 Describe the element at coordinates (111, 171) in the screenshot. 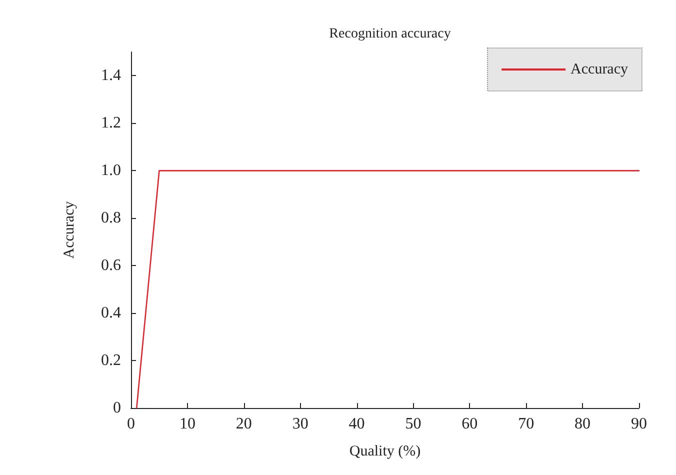

I see `y-tick-label: 1.0` at that location.